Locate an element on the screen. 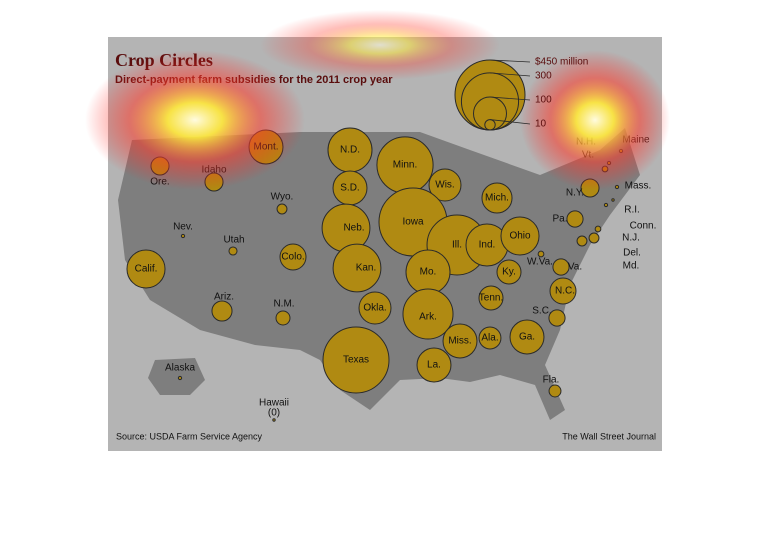 The height and width of the screenshot is (546, 770). legend: $450 million 300 100 10 is located at coordinates (521, 94).